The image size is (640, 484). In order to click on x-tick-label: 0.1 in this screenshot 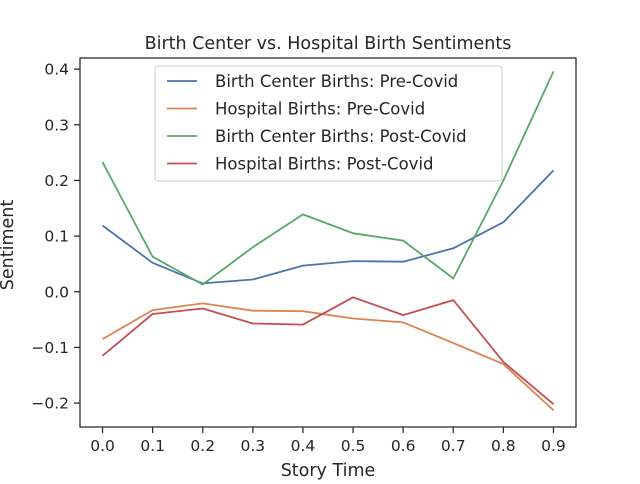, I will do `click(152, 446)`.